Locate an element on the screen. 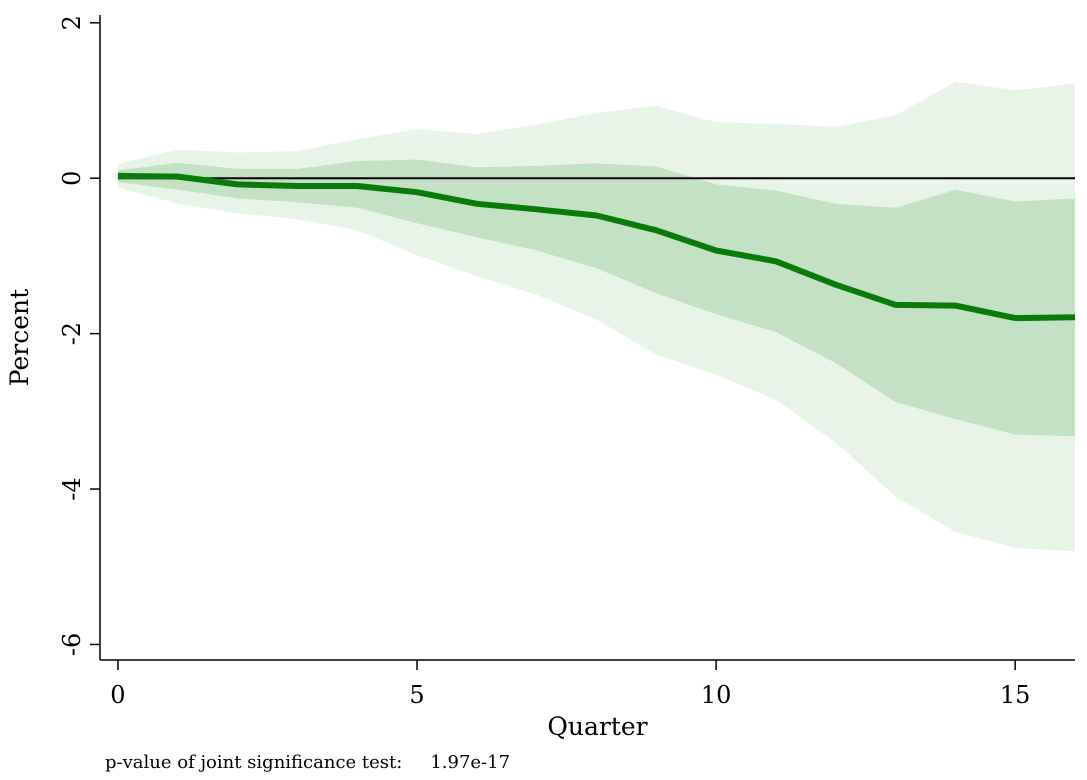 Image resolution: width=1087 pixels, height=780 pixels. y-tick-label: 0 is located at coordinates (72, 178).